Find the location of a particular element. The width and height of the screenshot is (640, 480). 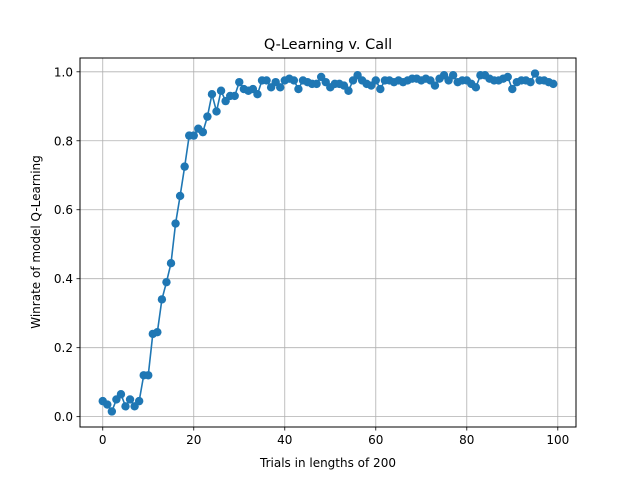

x-tick-label: 80 is located at coordinates (466, 440).